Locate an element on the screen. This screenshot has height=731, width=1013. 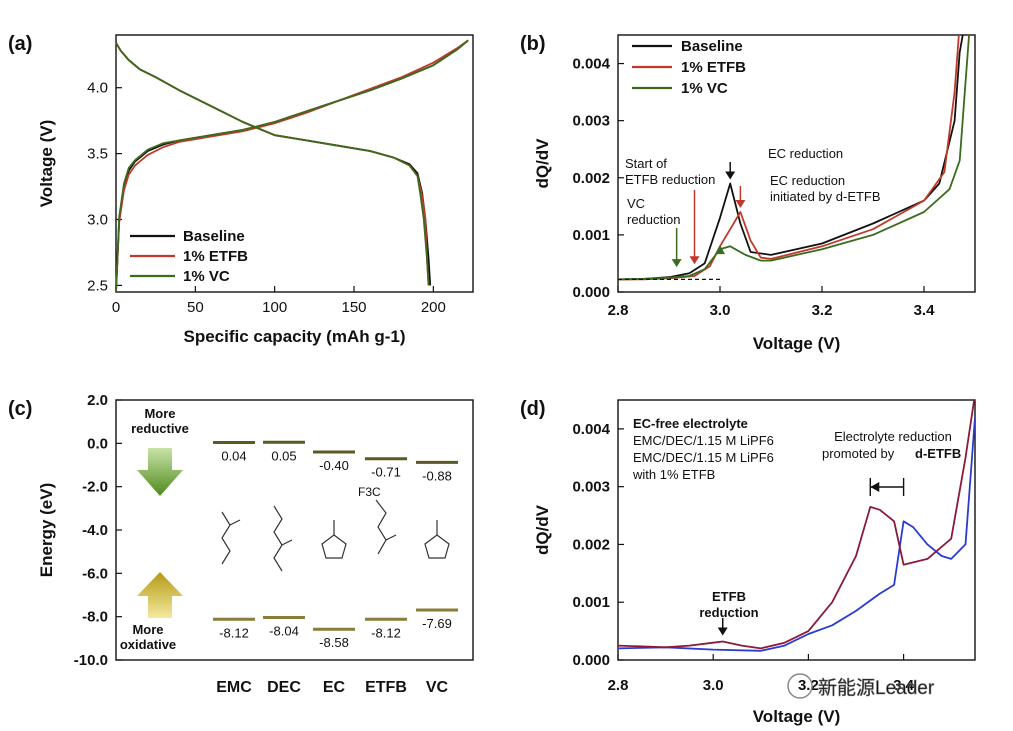
y-tick-label: -6.0 is located at coordinates (95, 573).